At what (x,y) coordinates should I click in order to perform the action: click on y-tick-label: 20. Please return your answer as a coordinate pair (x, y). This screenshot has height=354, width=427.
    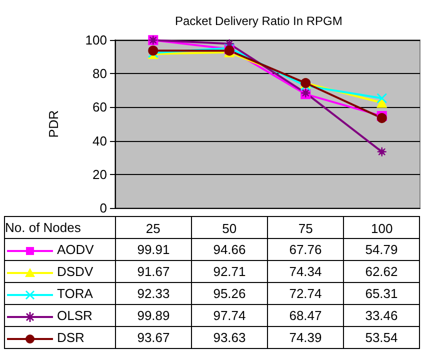
    Looking at the image, I should click on (99, 174).